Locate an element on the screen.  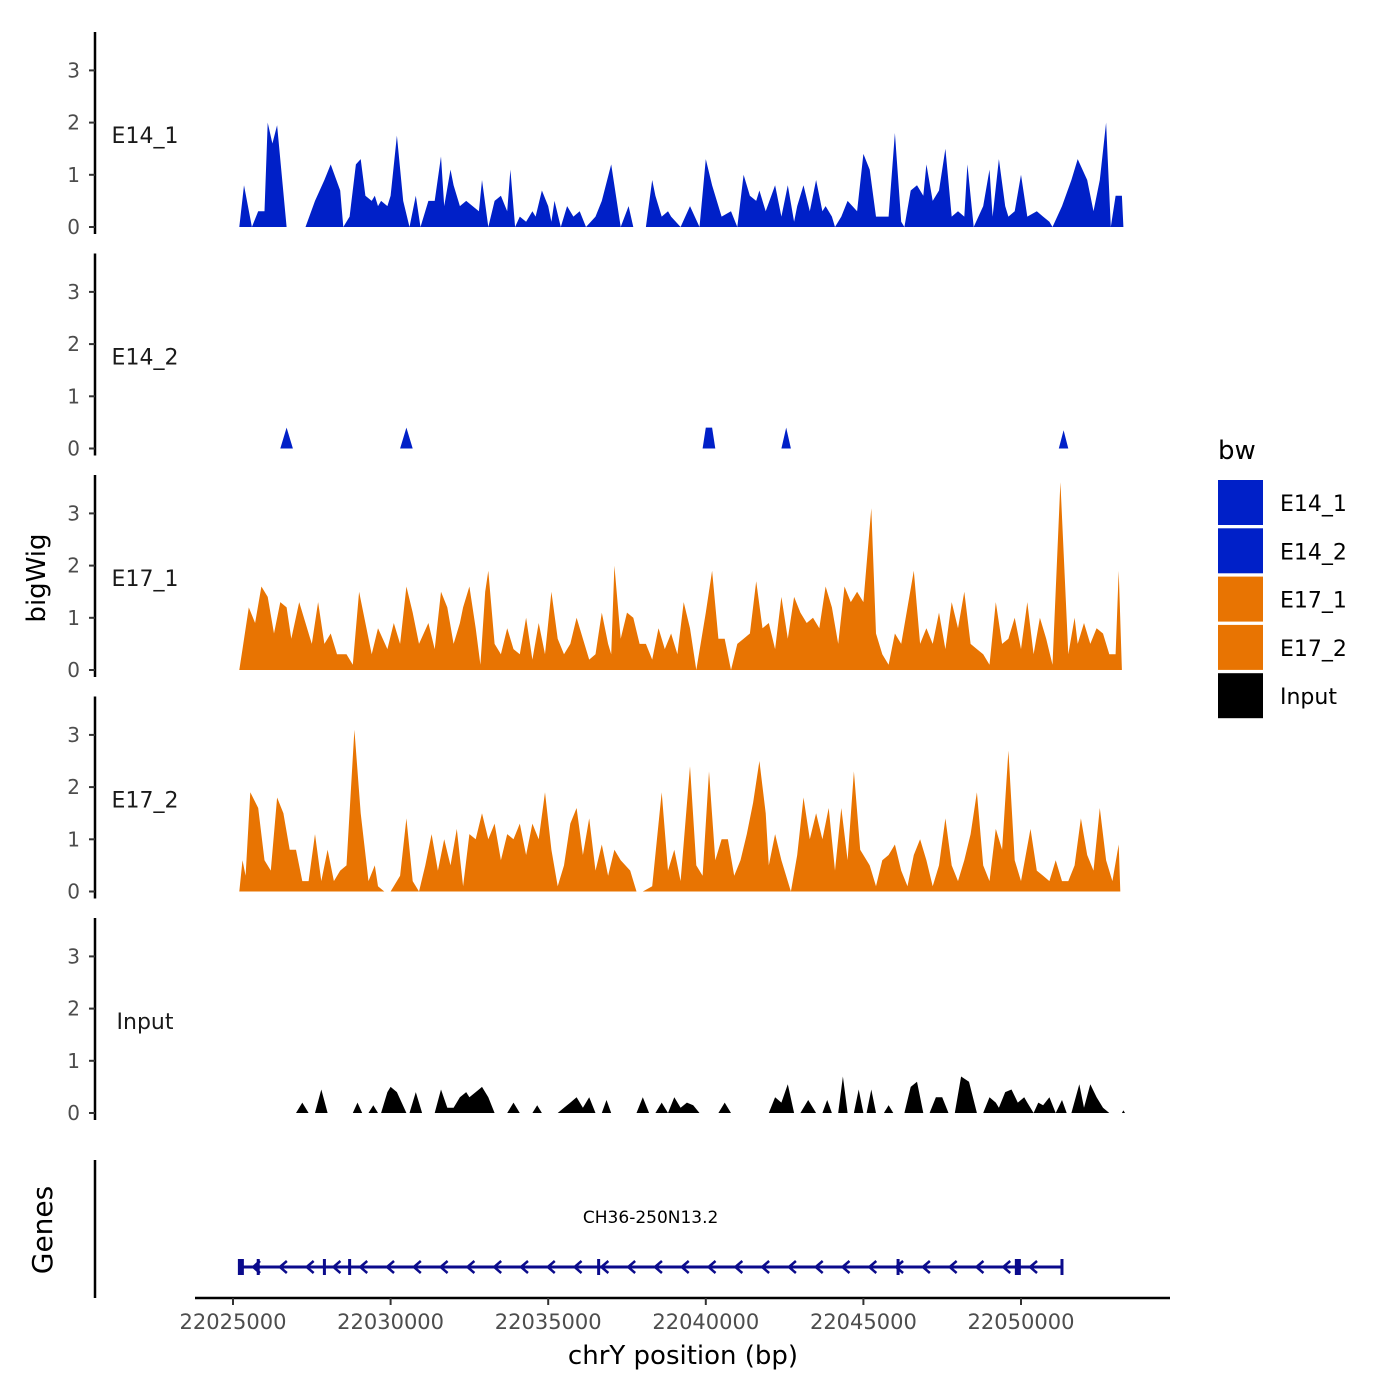
legend-title: bw is located at coordinates (1237, 451).